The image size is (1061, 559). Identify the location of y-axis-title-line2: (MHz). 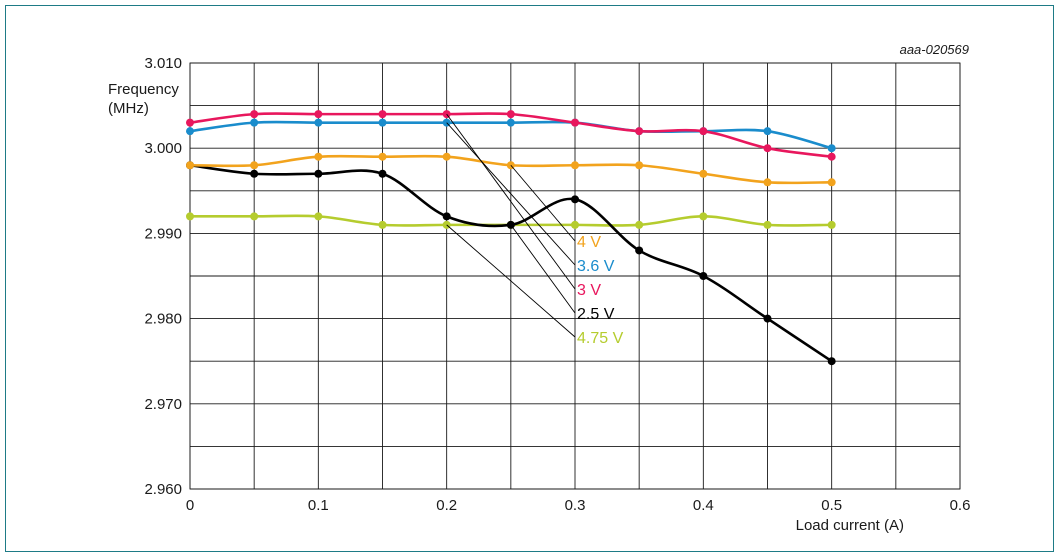
(128, 108).